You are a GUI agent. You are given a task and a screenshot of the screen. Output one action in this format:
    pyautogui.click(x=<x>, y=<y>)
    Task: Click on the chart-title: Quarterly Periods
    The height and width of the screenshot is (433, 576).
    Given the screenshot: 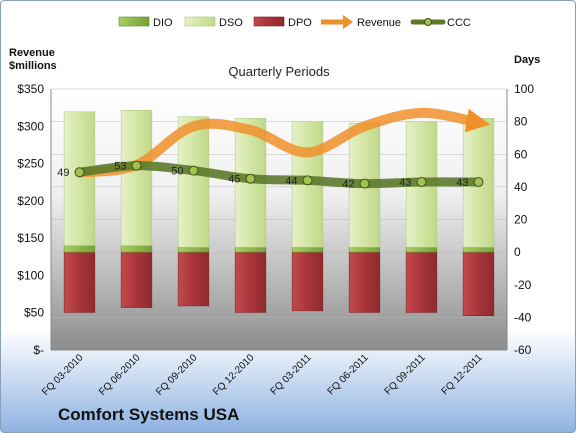 What is the action you would take?
    pyautogui.click(x=279, y=71)
    